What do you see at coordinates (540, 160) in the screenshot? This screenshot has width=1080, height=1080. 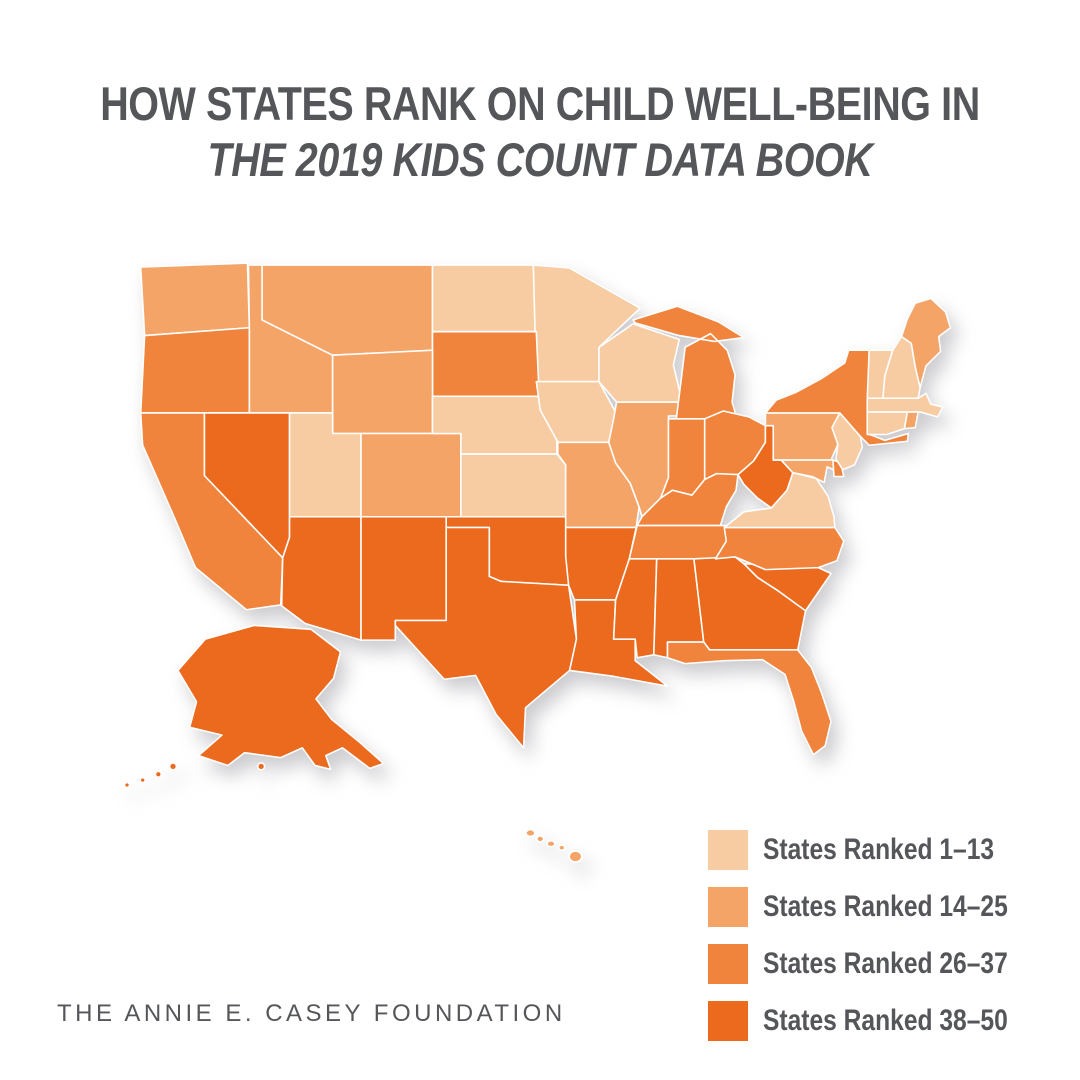 I see `title-line-2: THE 2019 KIDS COUNT DATA BOOK` at bounding box center [540, 160].